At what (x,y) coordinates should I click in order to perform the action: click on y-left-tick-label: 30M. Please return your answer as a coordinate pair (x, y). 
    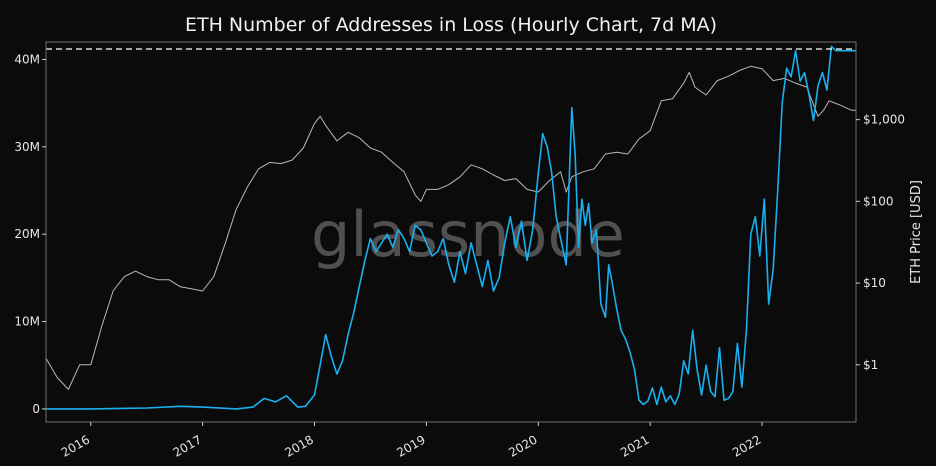
    Looking at the image, I should click on (27, 147).